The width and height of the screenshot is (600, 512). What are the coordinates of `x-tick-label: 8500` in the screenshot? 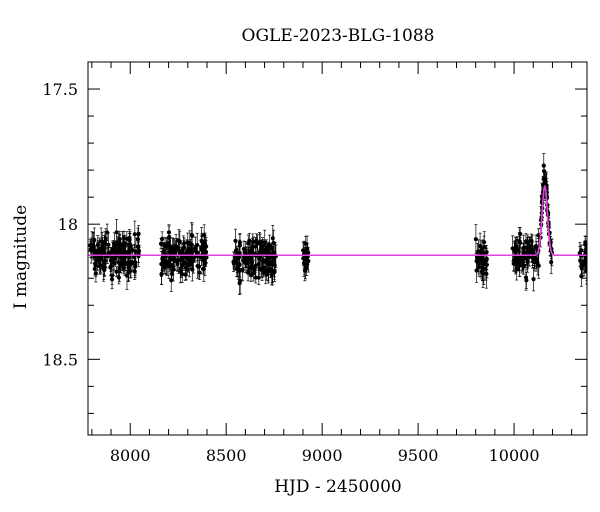 It's located at (226, 455).